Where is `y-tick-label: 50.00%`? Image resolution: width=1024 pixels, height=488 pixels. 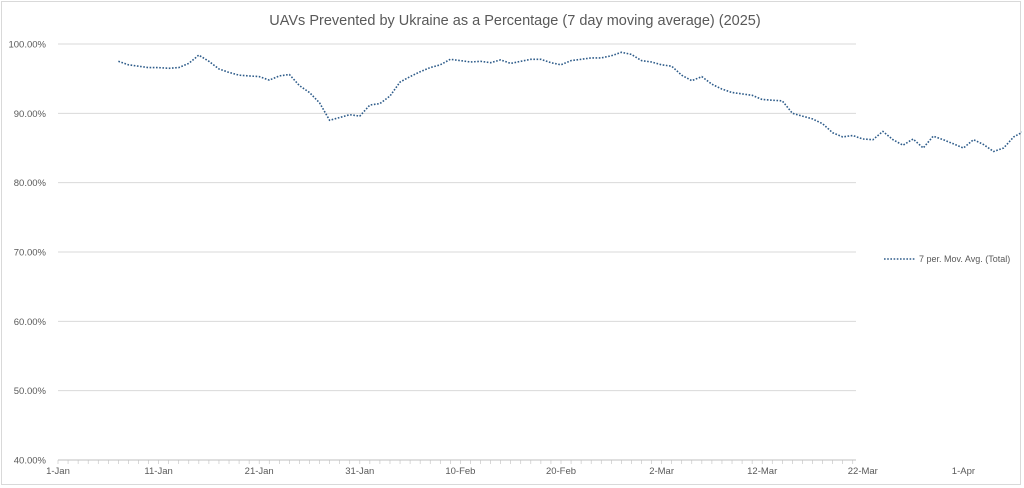
y-tick-label: 50.00% is located at coordinates (30, 391).